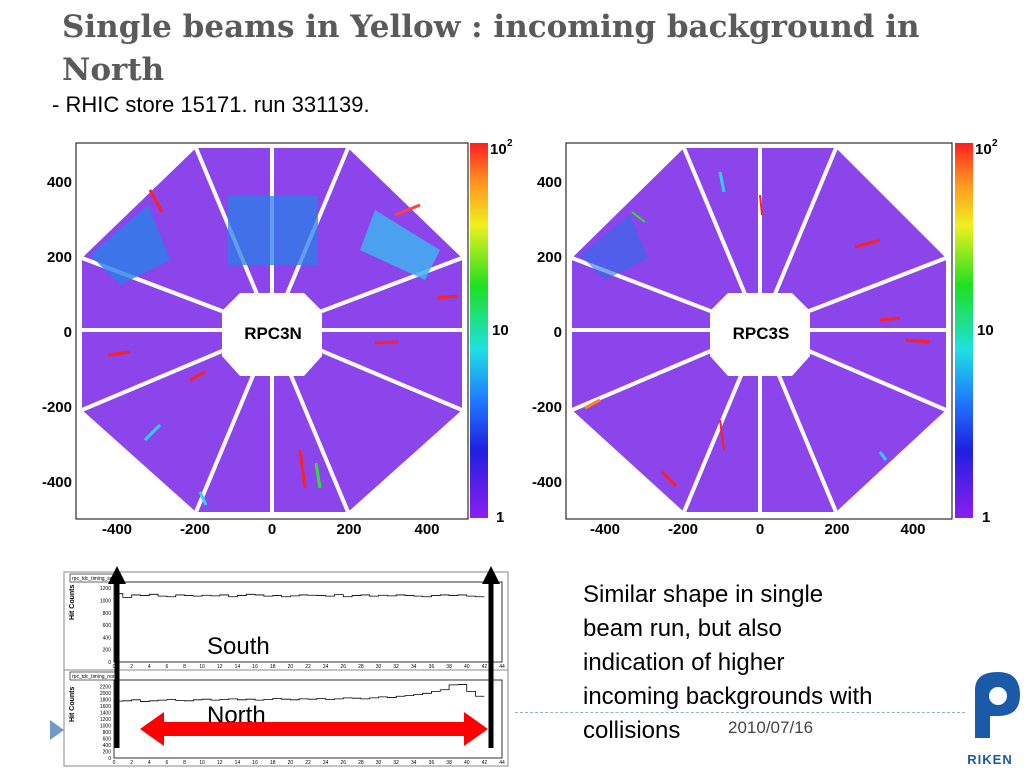 The height and width of the screenshot is (768, 1024). I want to click on rpc3s-xtick: 0, so click(760, 529).